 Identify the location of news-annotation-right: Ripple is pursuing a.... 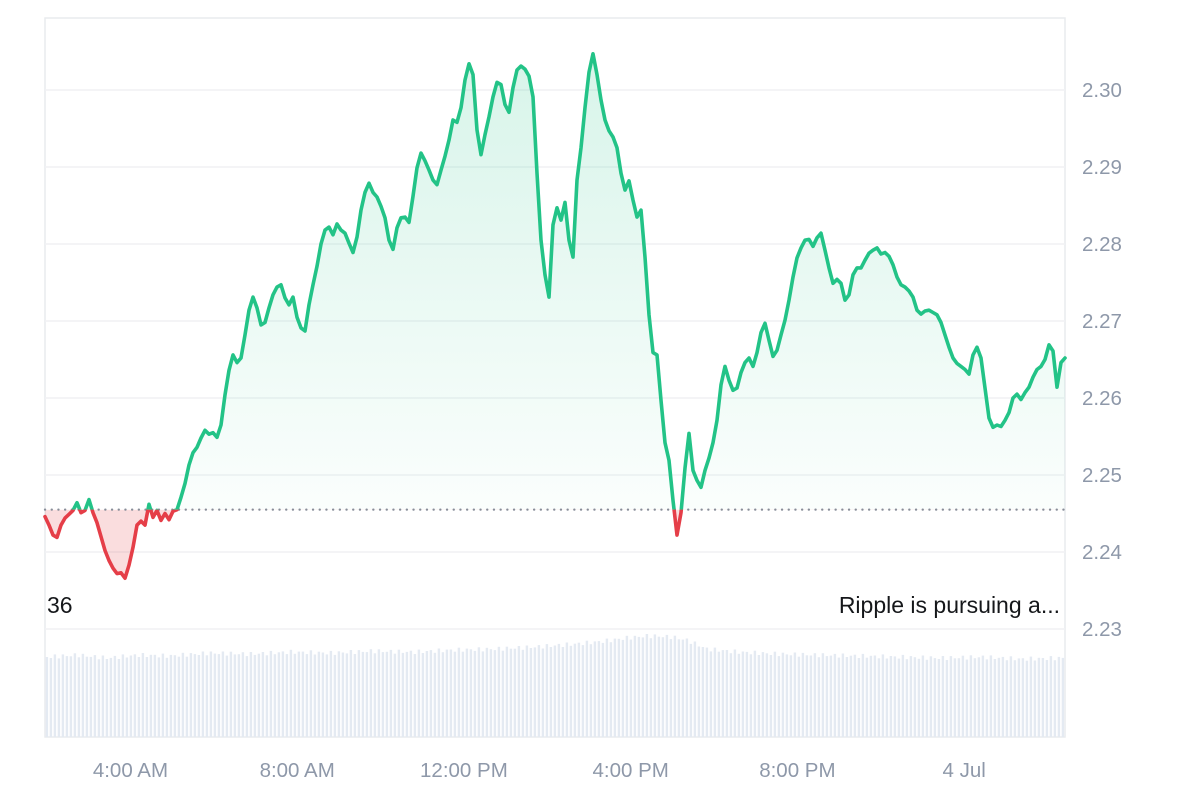
(949, 605).